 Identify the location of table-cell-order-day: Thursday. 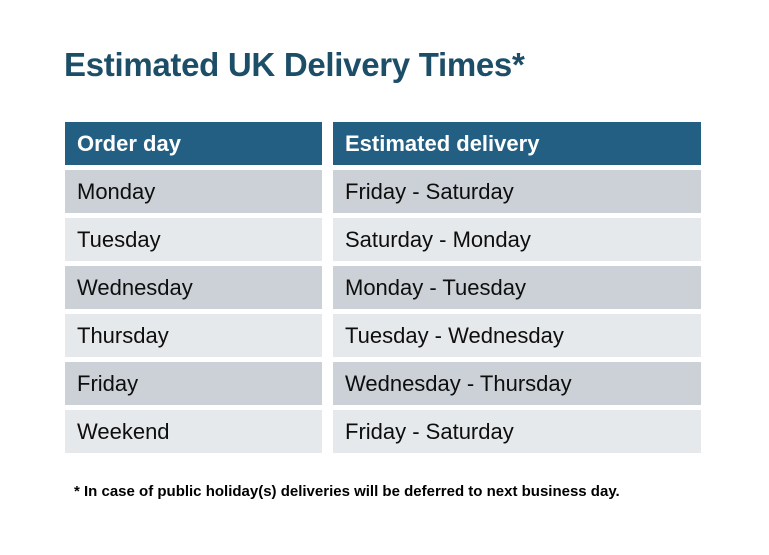
(193, 335).